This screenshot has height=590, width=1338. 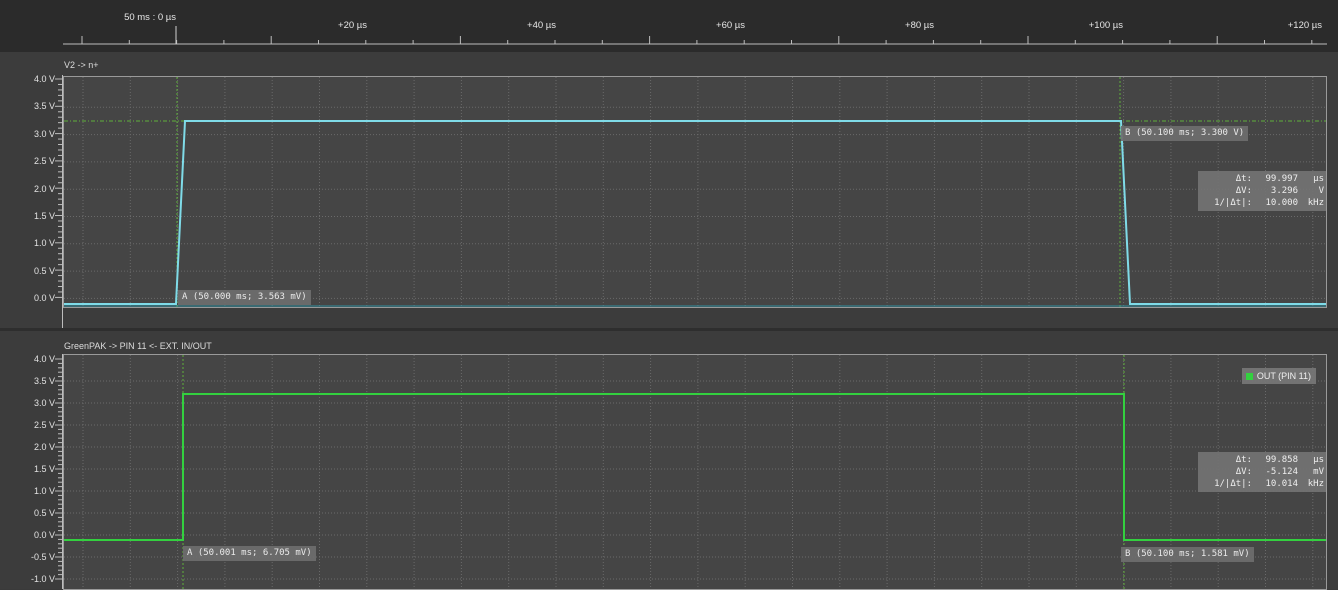 What do you see at coordinates (1262, 472) in the screenshot?
I see `measurement-box: Δt: 99.858 µs ΔV: -5.124 mV 1/|Δt|: 10.014 kHz` at bounding box center [1262, 472].